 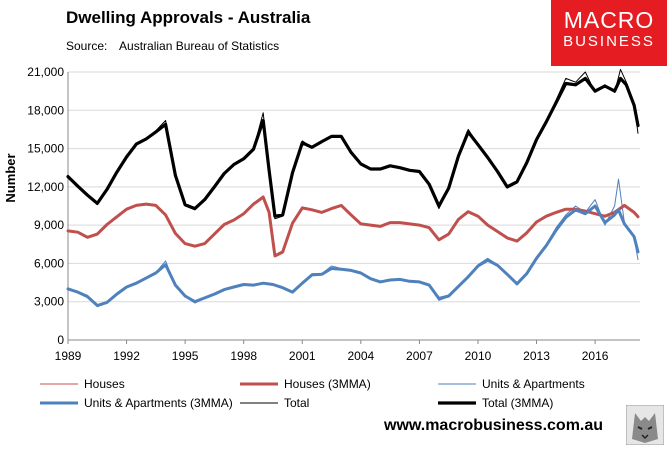 I want to click on legend-label: Units & Apartments, so click(x=533, y=384).